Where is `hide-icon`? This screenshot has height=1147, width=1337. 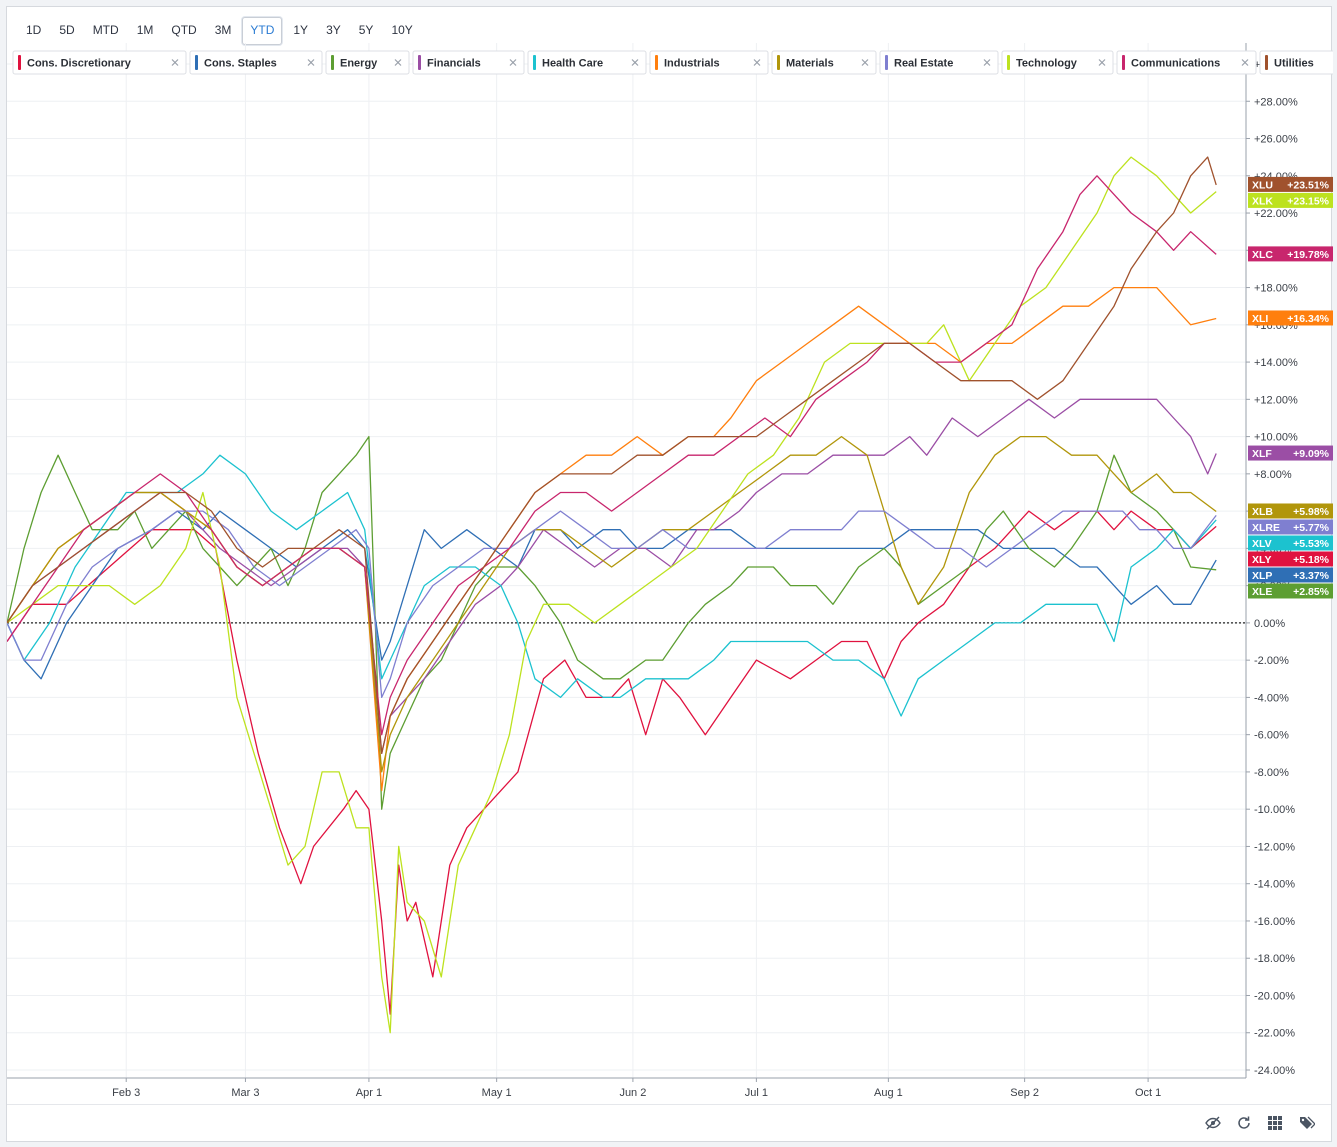 hide-icon is located at coordinates (1213, 1123).